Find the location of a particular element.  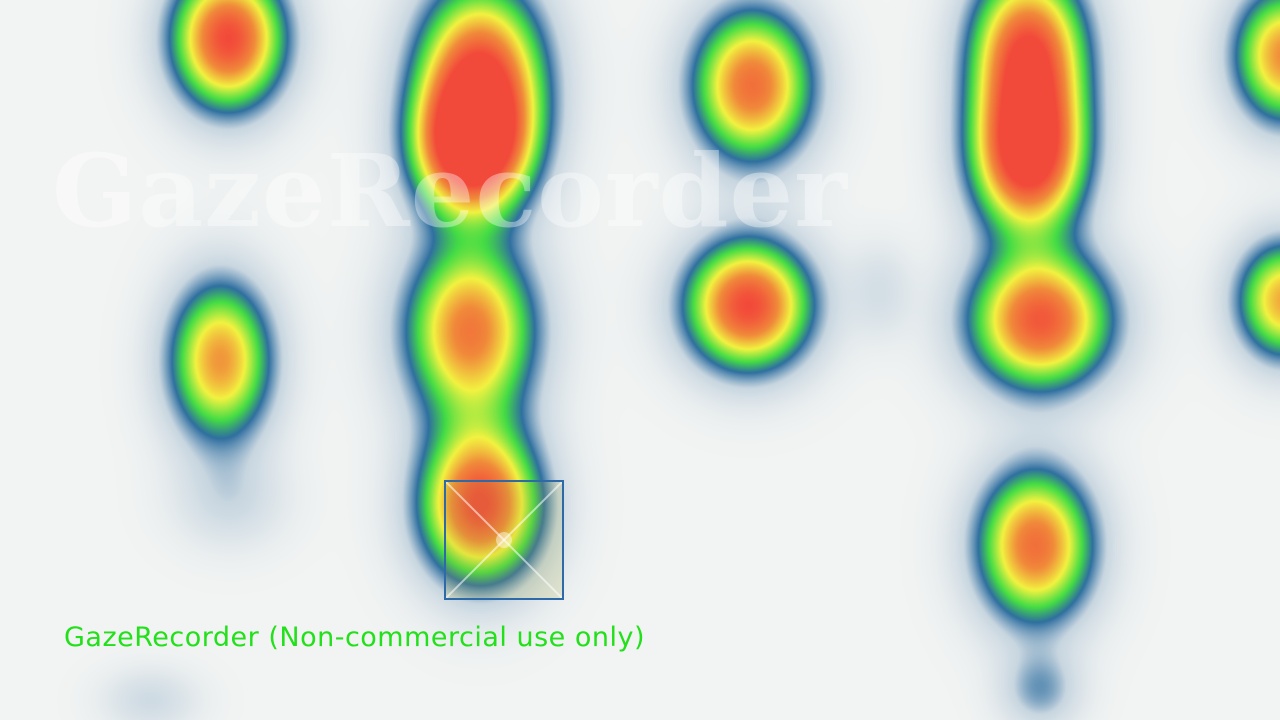

calibration-target is located at coordinates (504, 540).